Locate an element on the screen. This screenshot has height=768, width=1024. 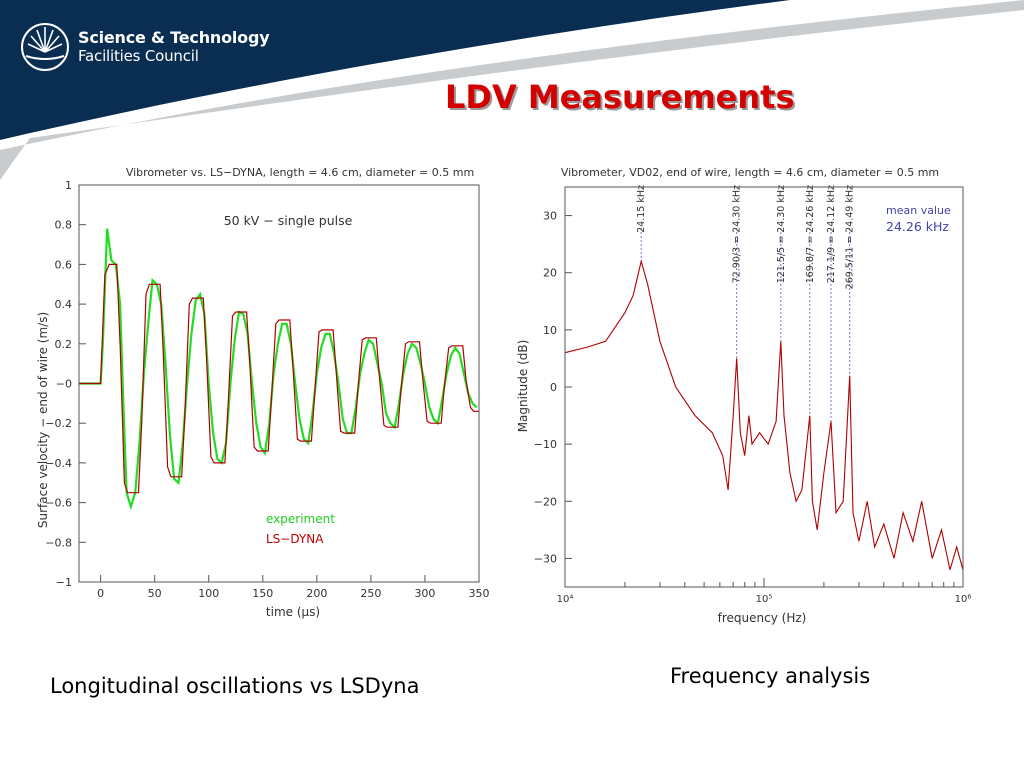
y-tick-label: −0.8 is located at coordinates (58, 542).